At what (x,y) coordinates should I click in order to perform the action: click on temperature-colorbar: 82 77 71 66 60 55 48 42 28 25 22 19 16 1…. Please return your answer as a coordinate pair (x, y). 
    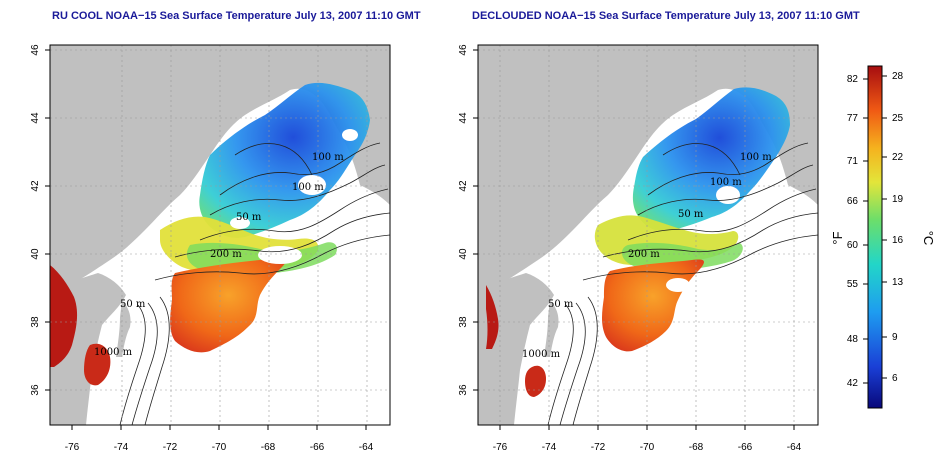
    Looking at the image, I should click on (883, 237).